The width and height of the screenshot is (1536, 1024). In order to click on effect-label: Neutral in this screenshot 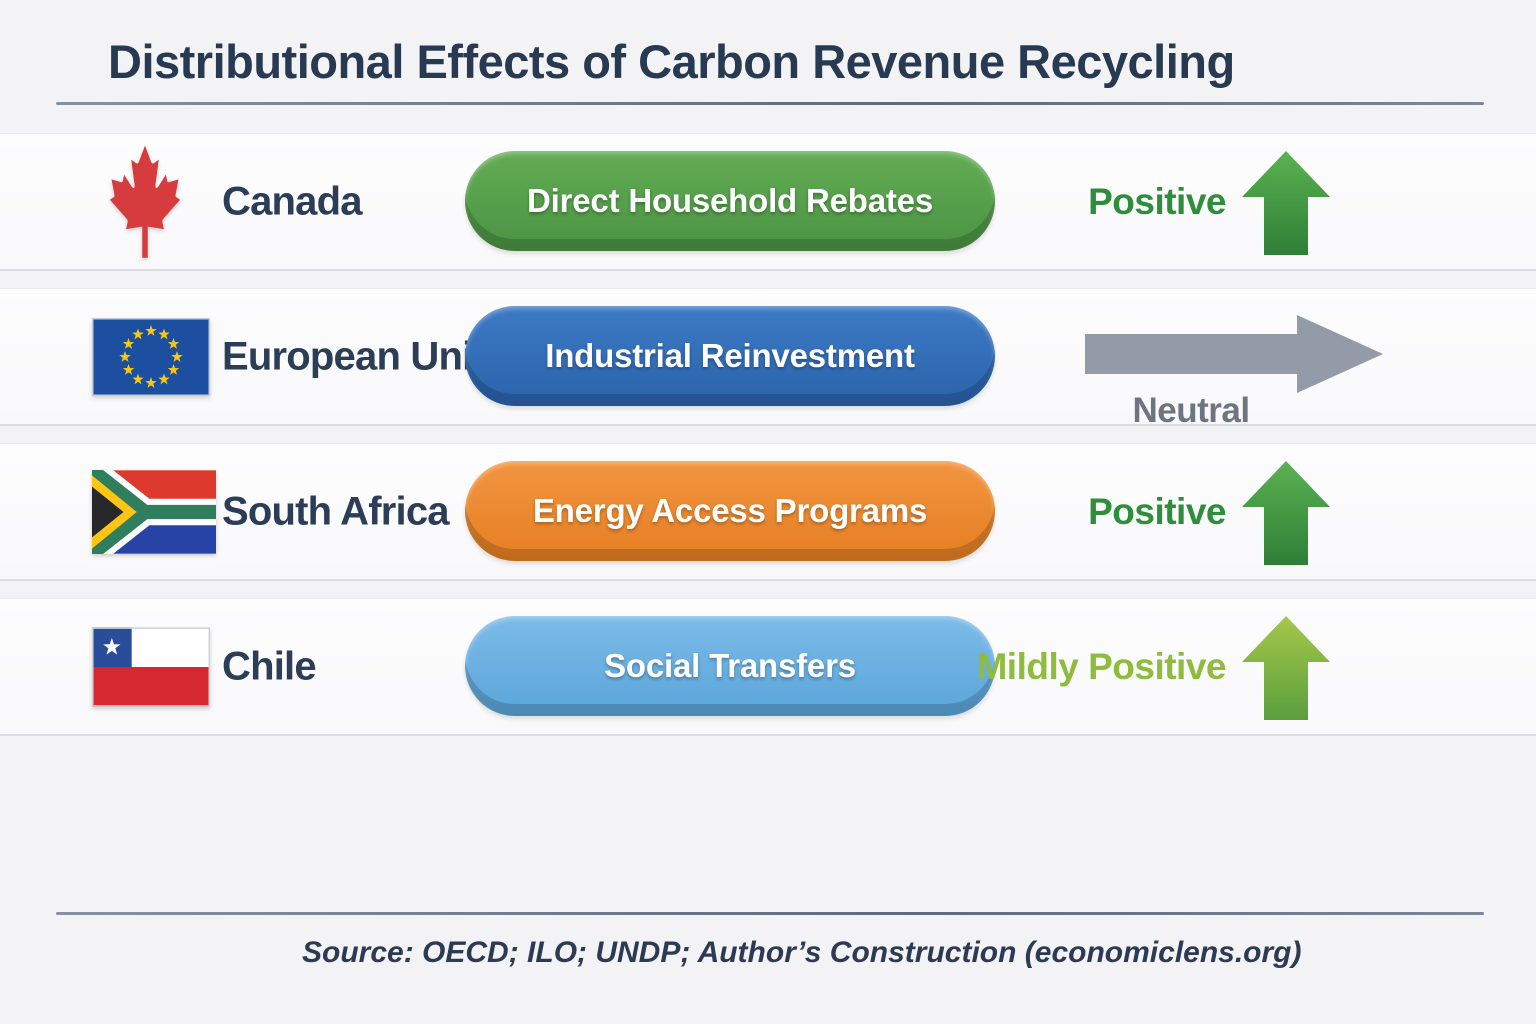, I will do `click(1191, 410)`.